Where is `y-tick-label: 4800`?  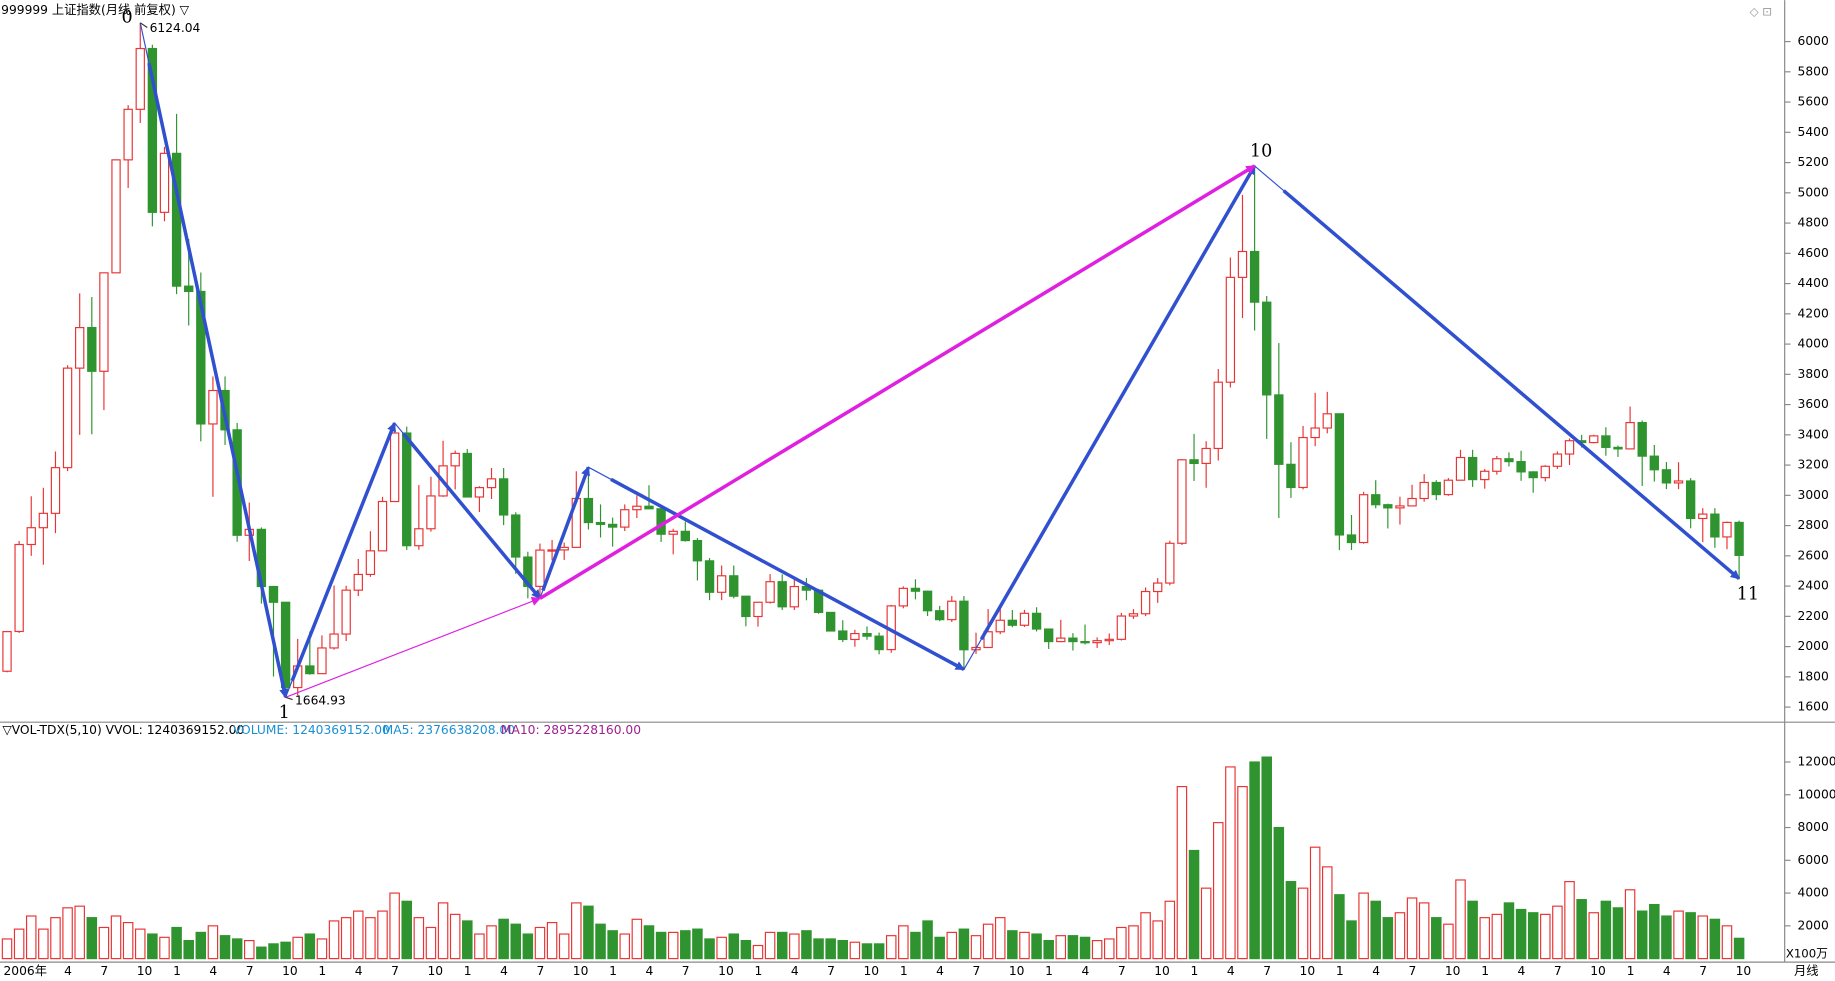
y-tick-label: 4800 is located at coordinates (1813, 223).